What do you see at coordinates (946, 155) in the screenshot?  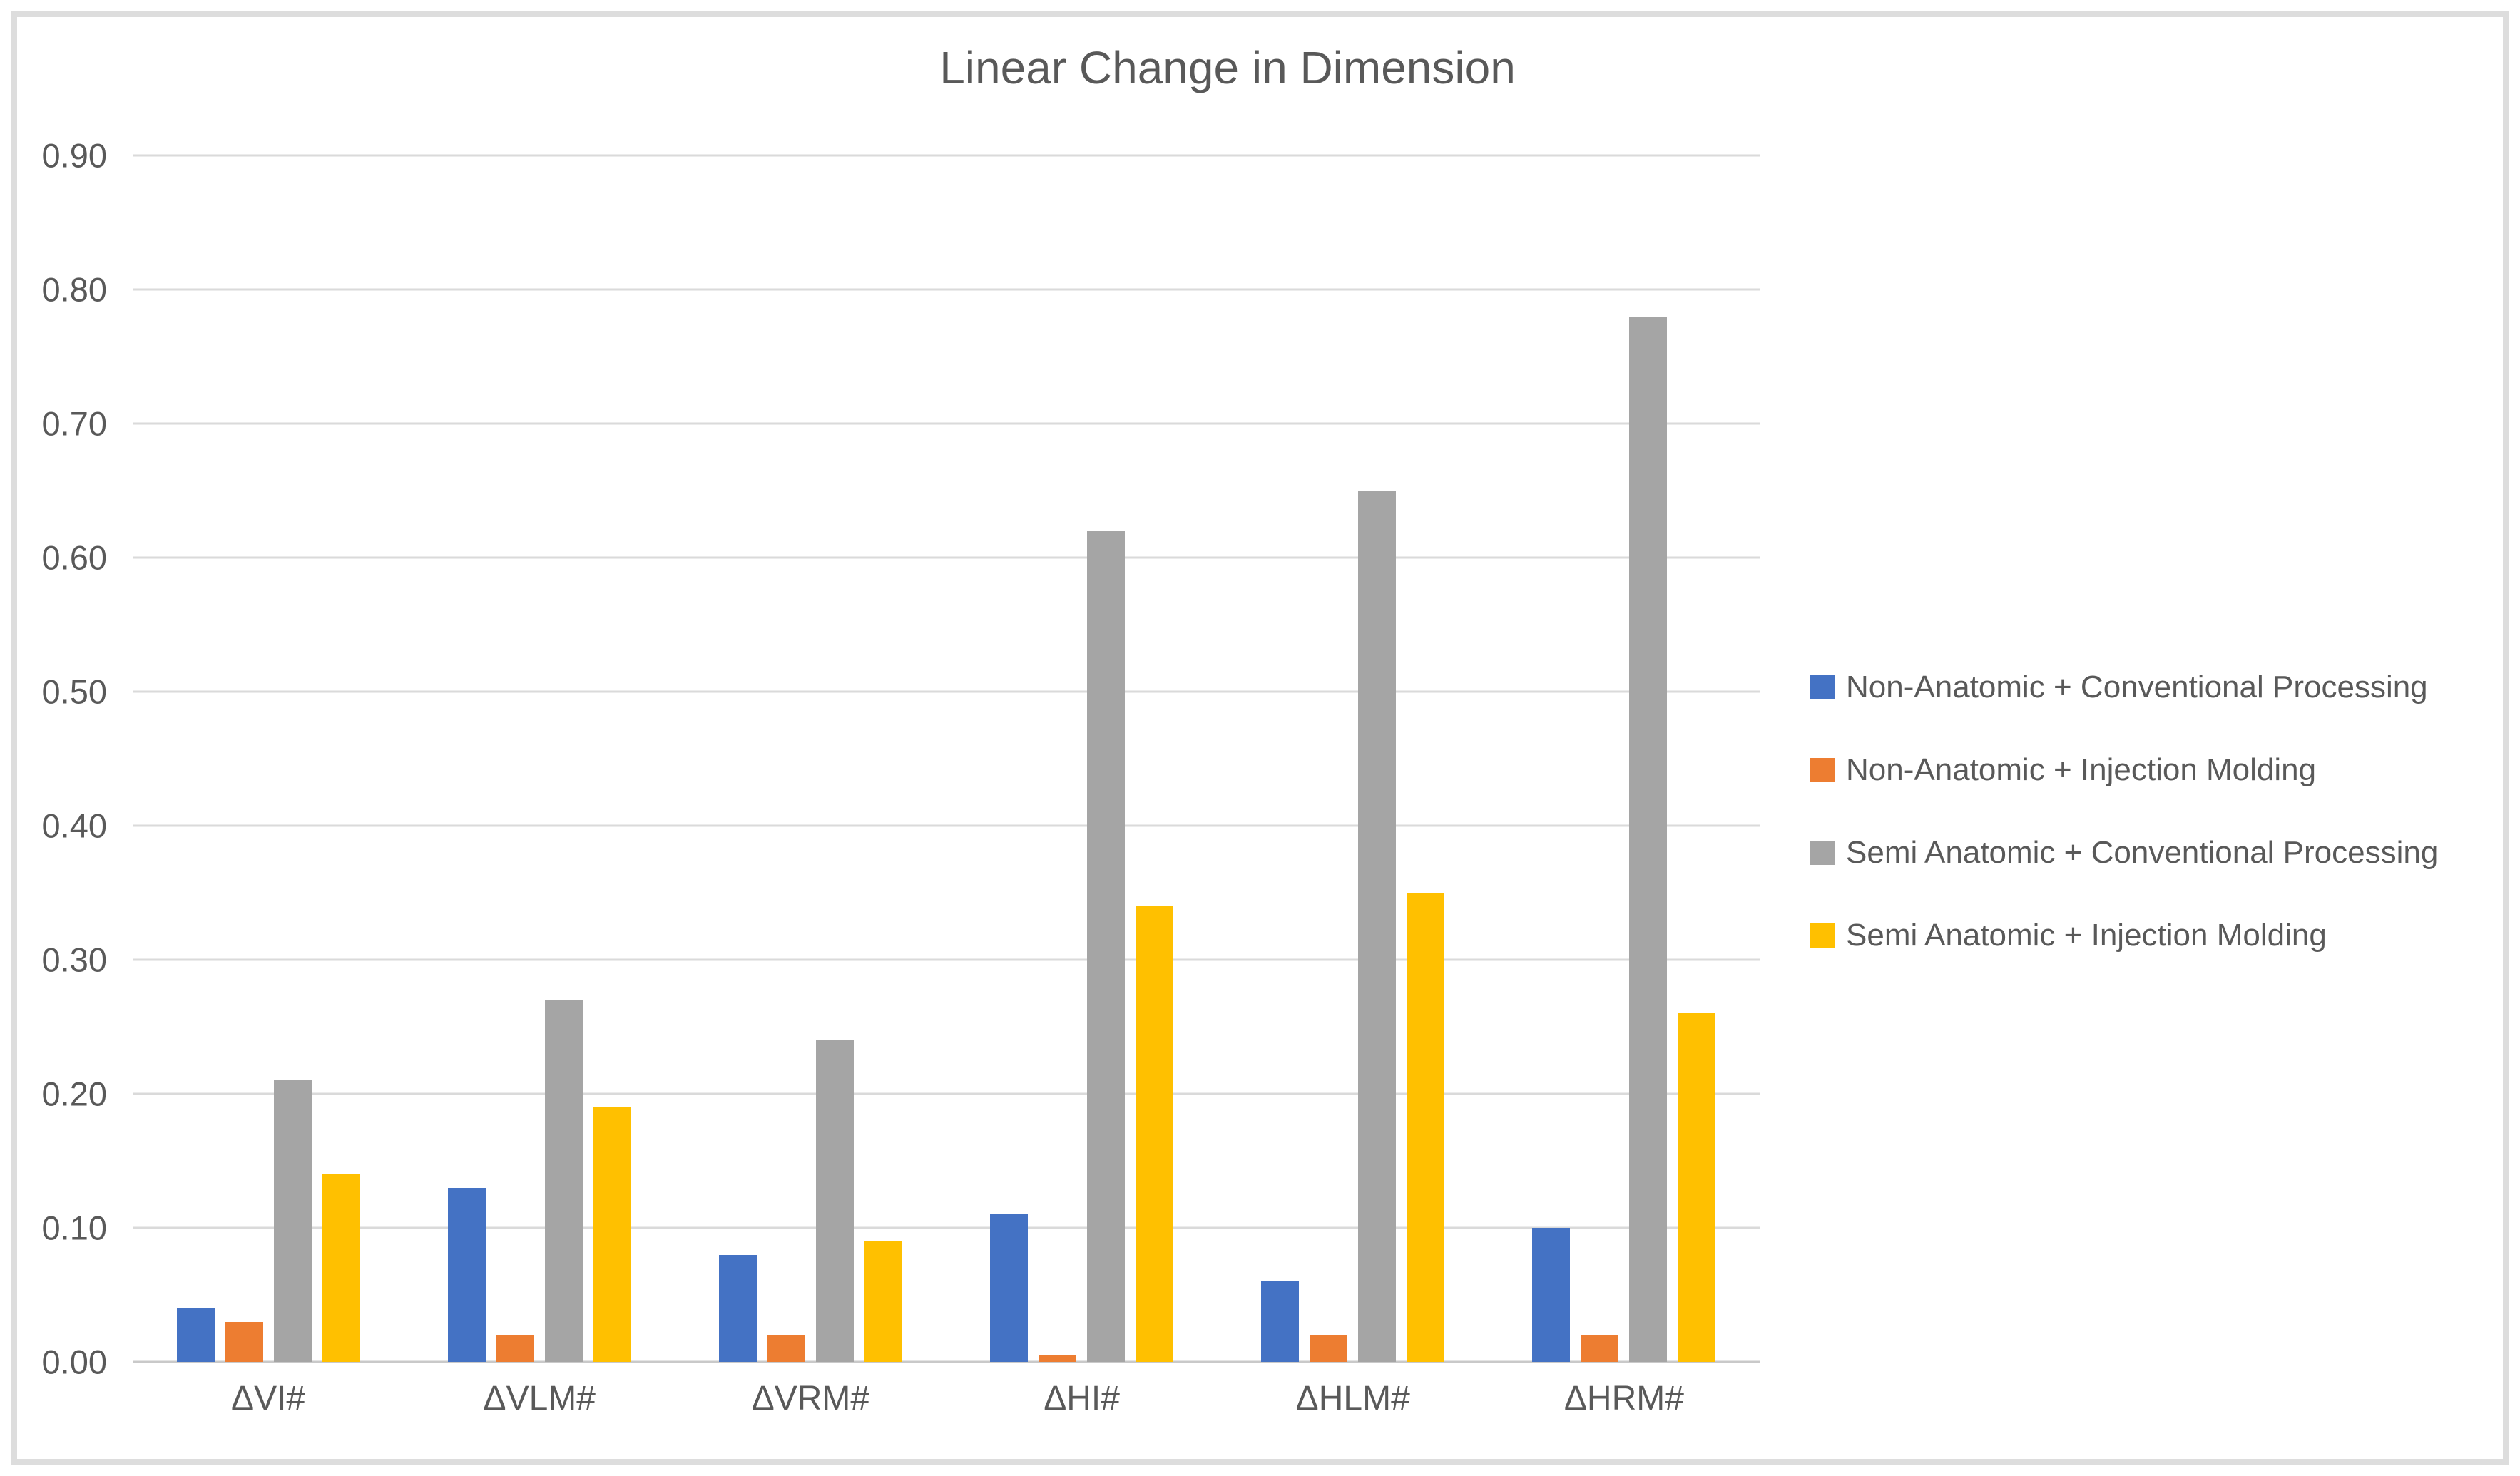 I see `gridline-0.90` at bounding box center [946, 155].